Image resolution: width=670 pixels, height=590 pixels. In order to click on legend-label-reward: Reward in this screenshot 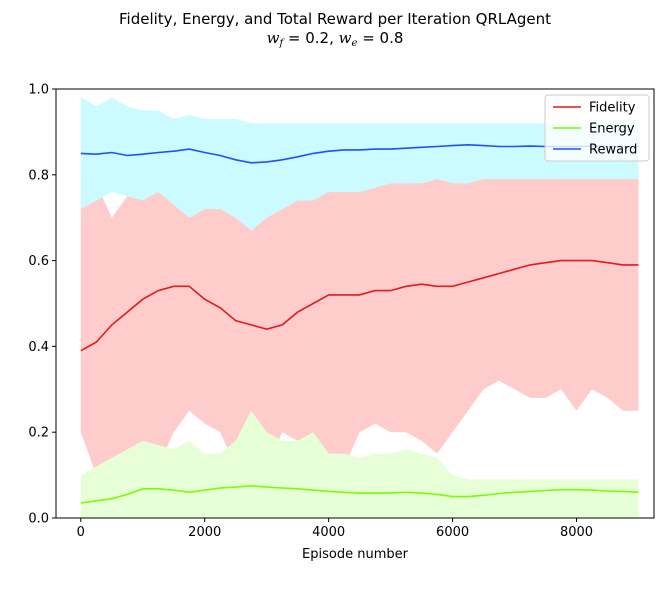, I will do `click(613, 150)`.